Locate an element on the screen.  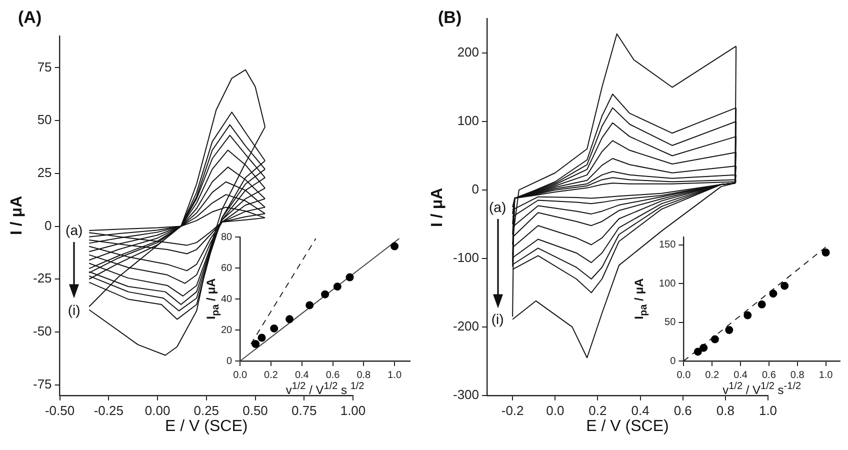
y-tick-label: 80 is located at coordinates (227, 237).